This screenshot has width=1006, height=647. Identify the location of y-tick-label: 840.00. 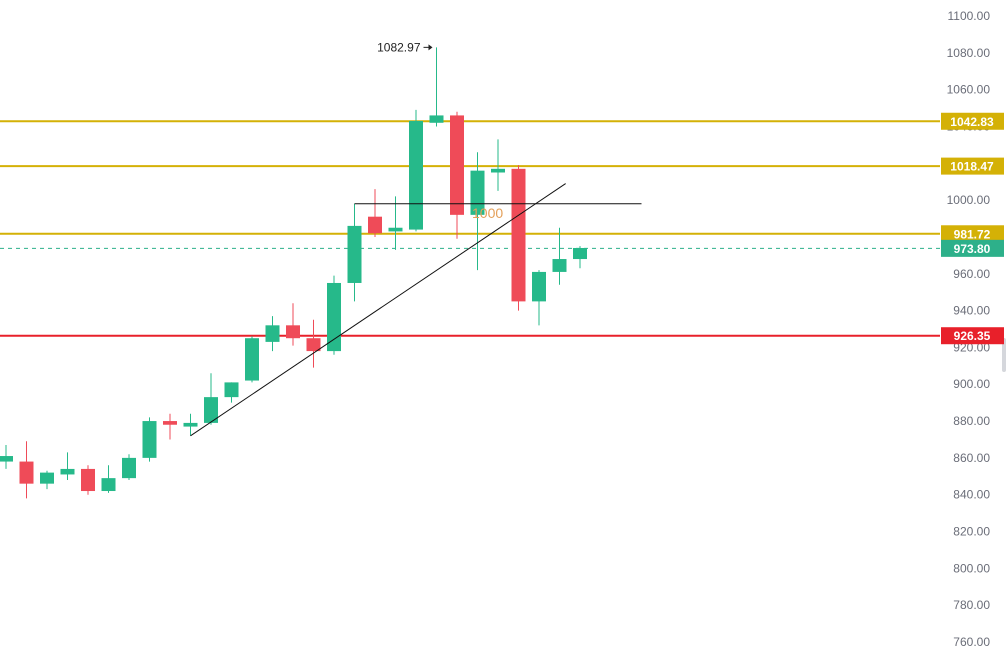
(971, 495).